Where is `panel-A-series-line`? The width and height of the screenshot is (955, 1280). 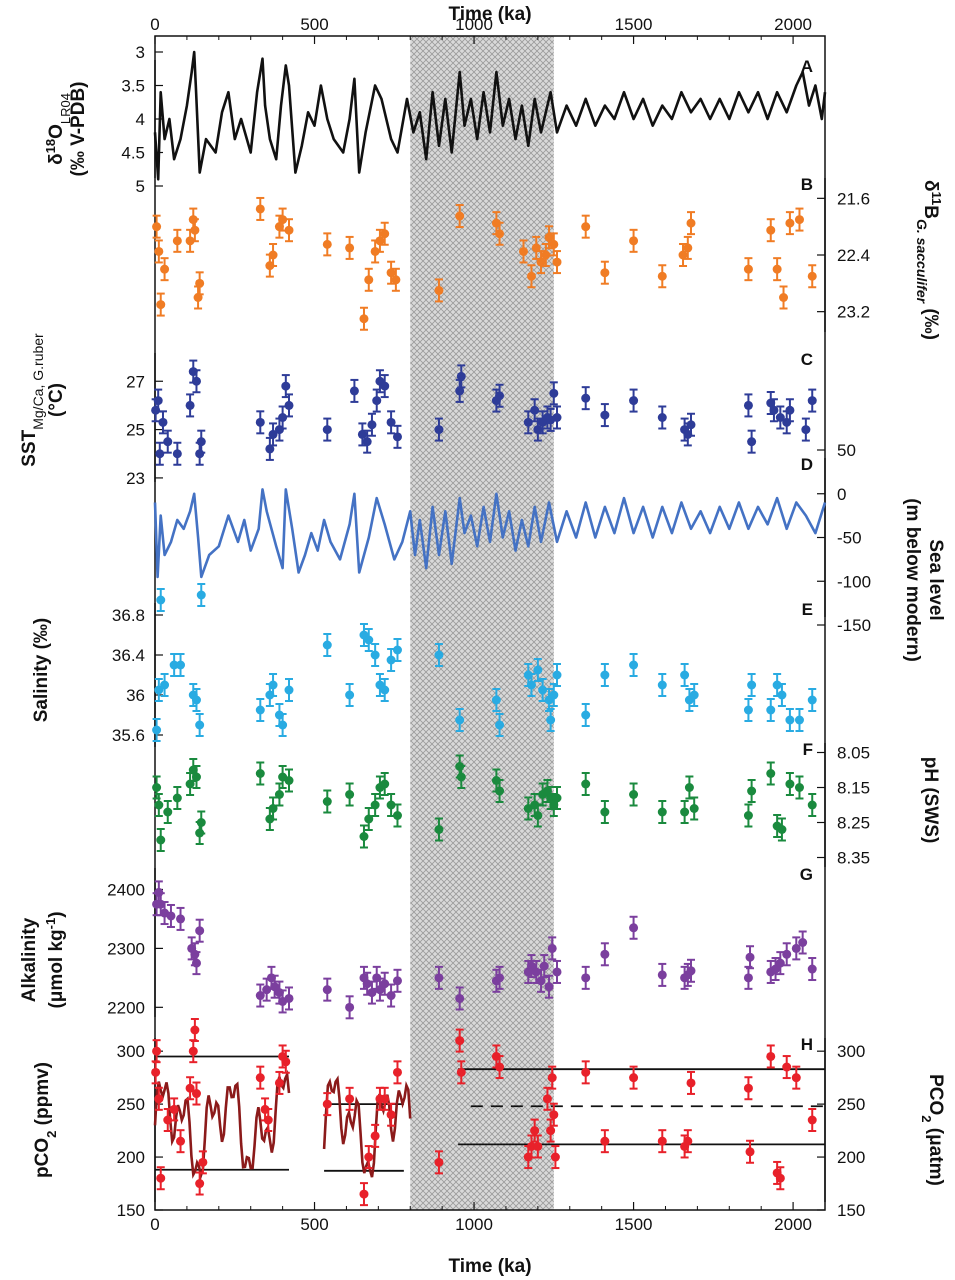 panel-A-series-line is located at coordinates (490, 115).